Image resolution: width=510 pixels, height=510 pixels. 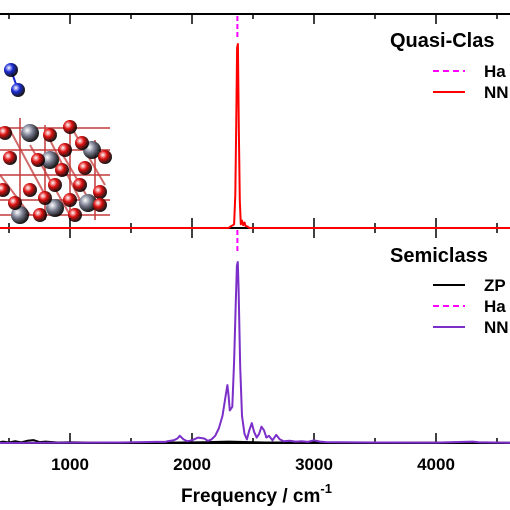 I want to click on lattice-bond, so click(x=27, y=162).